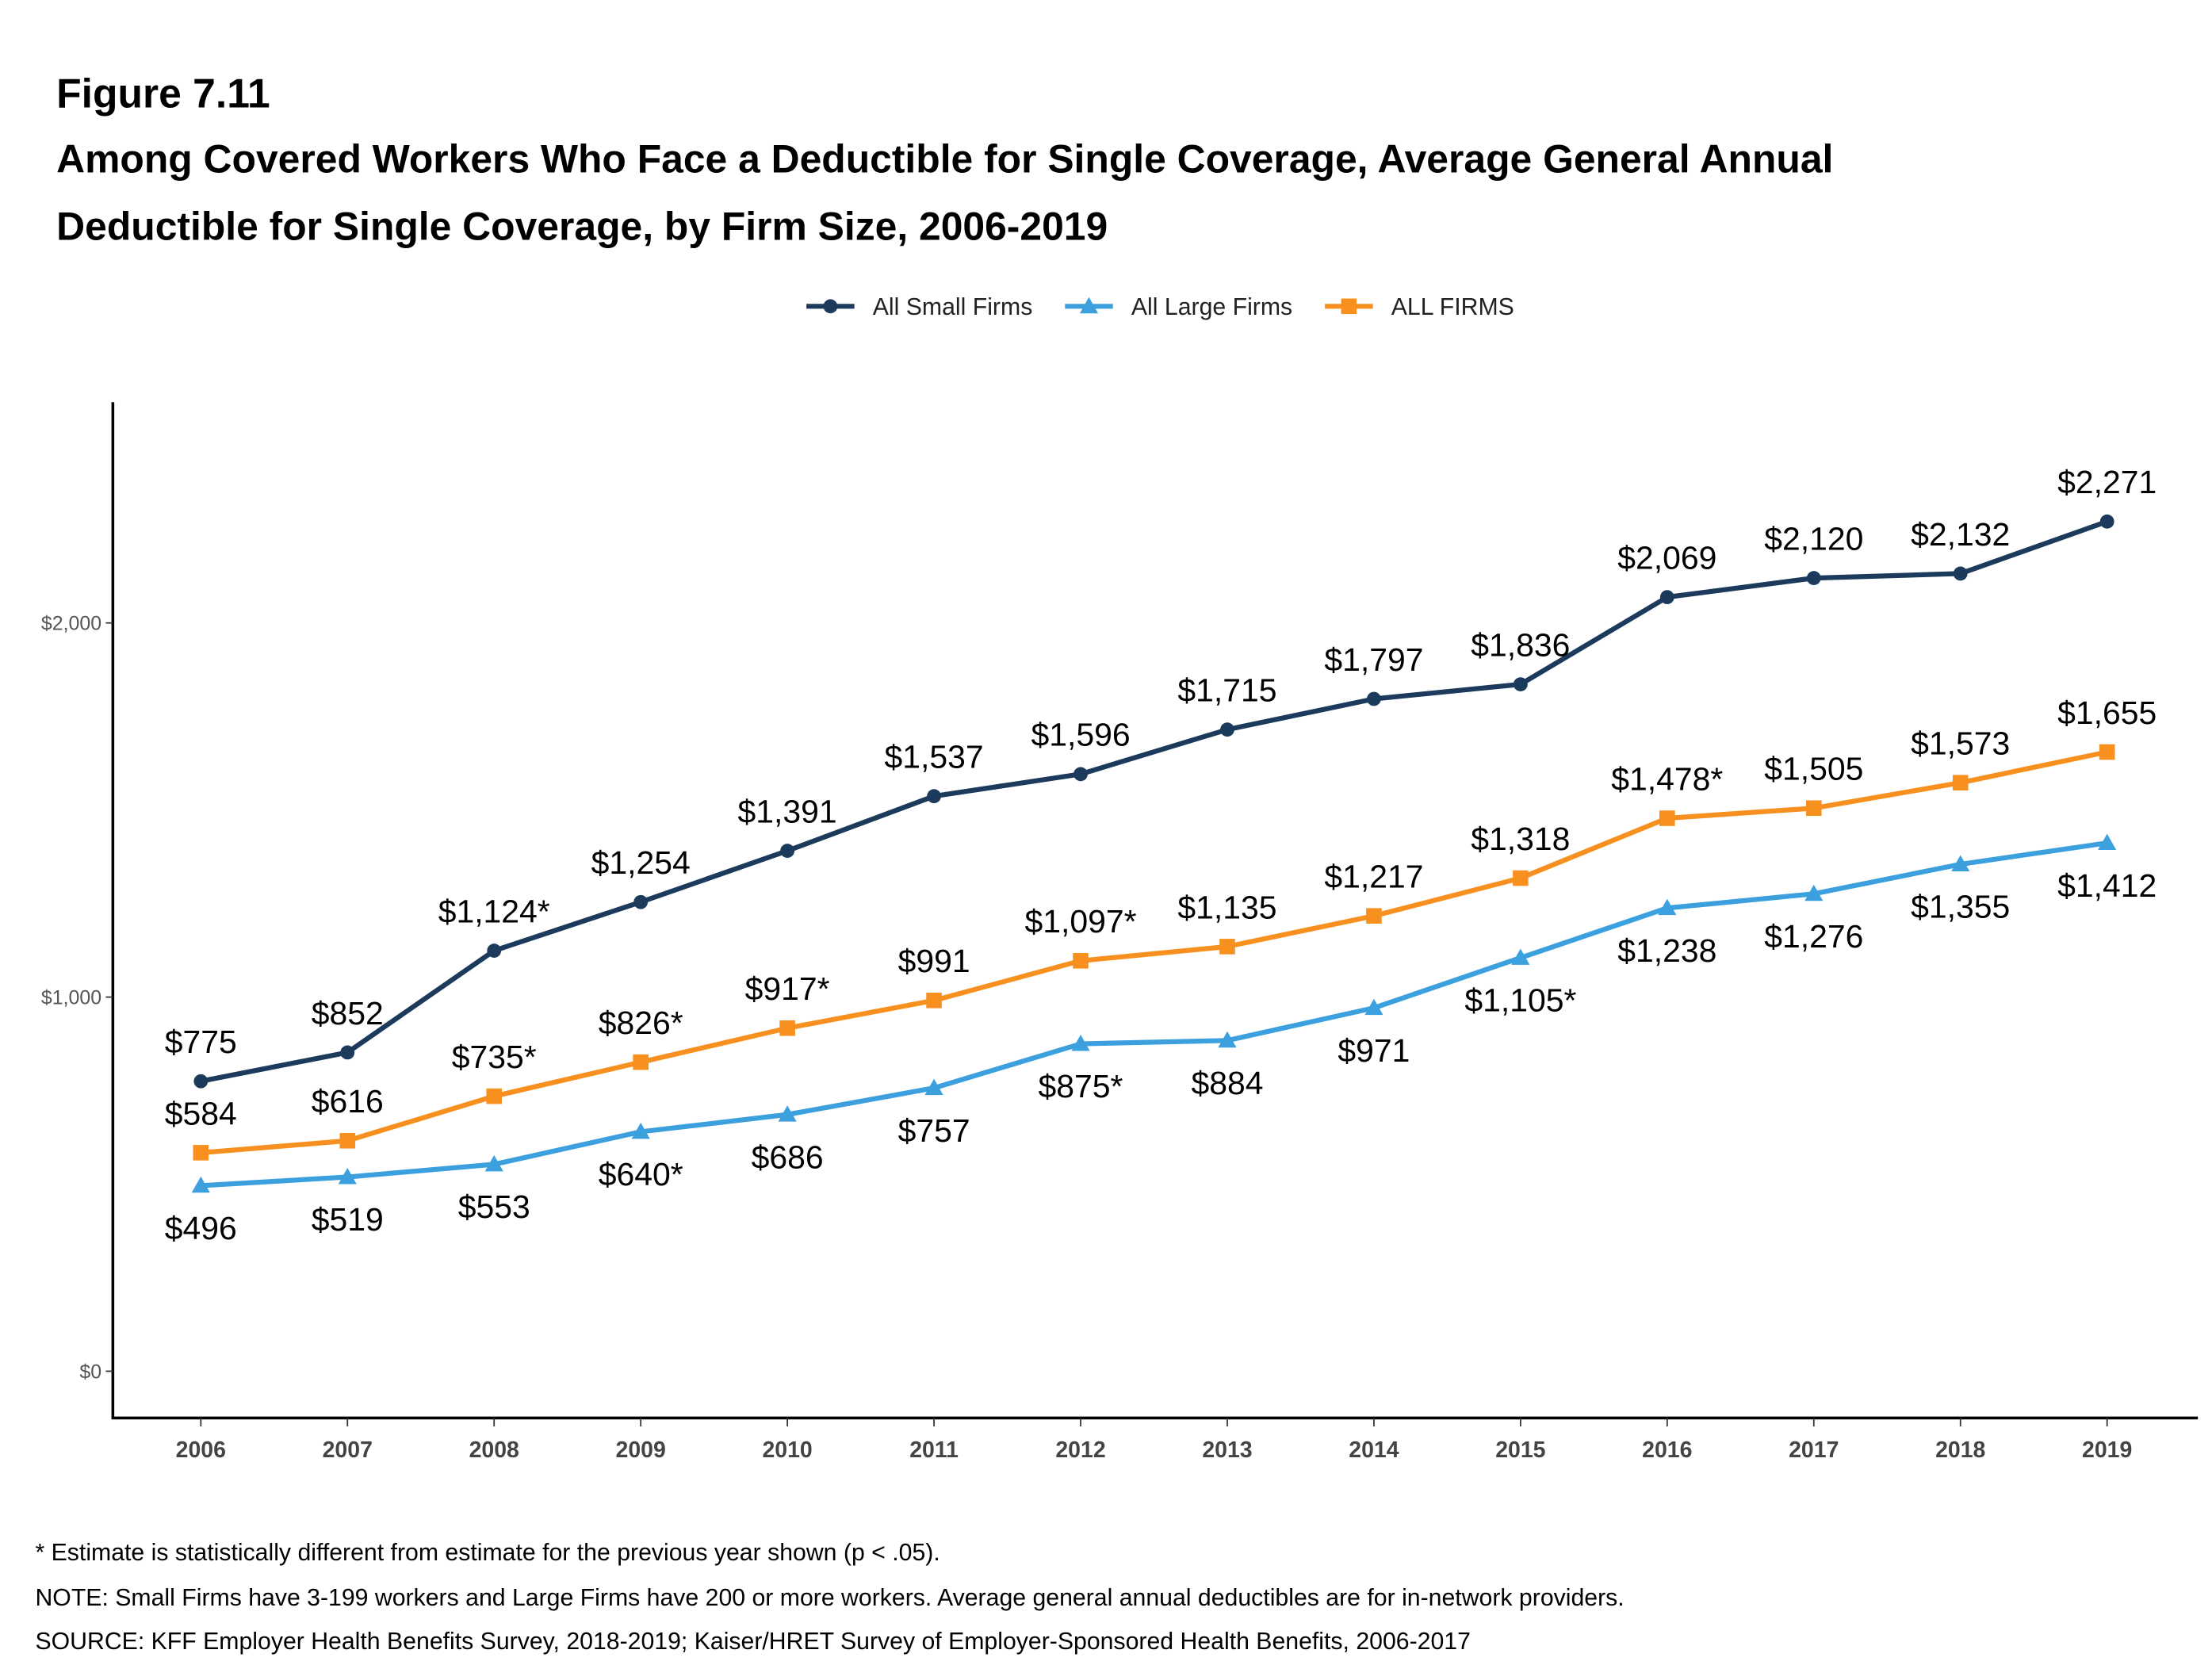 The height and width of the screenshot is (1665, 2212). I want to click on legend-label: ALL FIRMS, so click(1452, 307).